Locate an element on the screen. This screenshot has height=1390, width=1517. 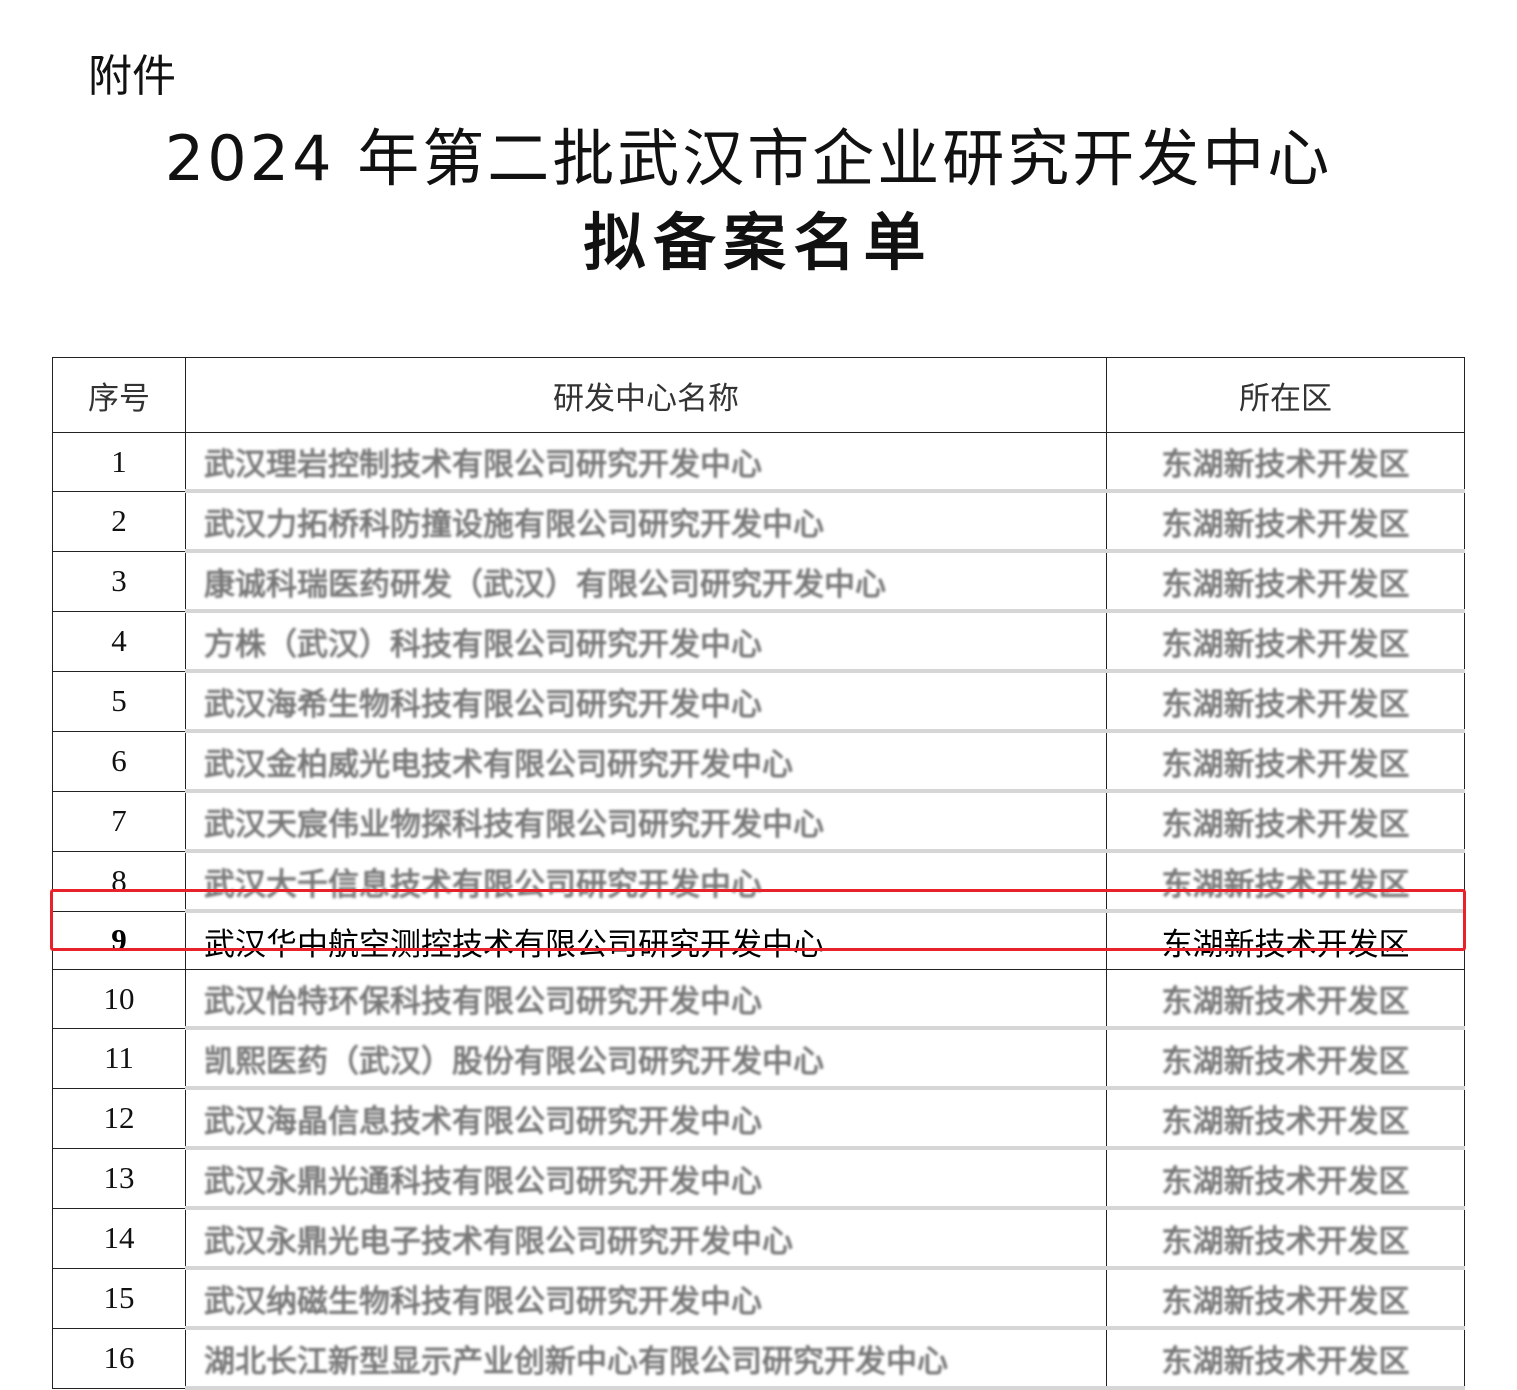
rd-center-name: 武汉海希生物科技有限公司研究开发中心 is located at coordinates (646, 701).